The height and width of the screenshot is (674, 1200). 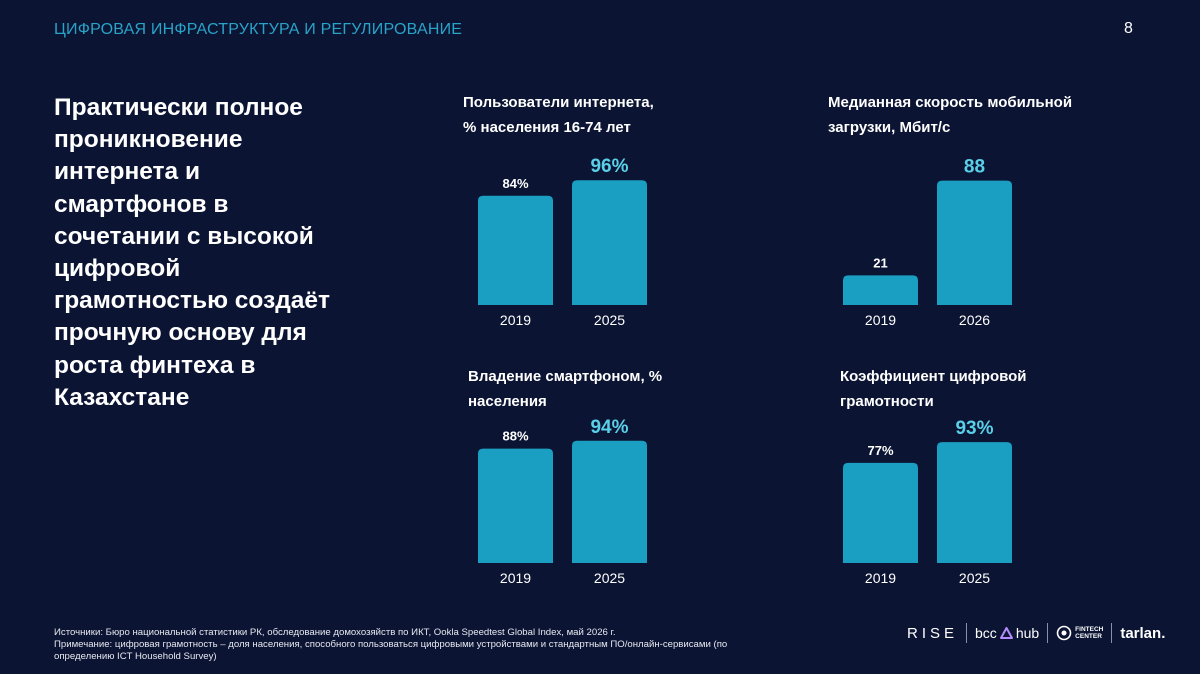 What do you see at coordinates (1128, 28) in the screenshot?
I see `page-number: 8` at bounding box center [1128, 28].